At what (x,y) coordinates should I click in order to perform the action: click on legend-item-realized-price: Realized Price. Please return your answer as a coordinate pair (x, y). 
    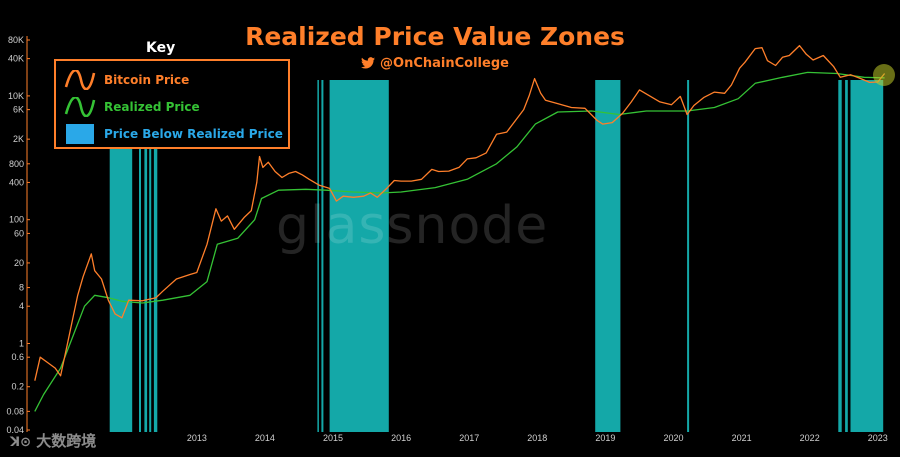
    Looking at the image, I should click on (132, 107).